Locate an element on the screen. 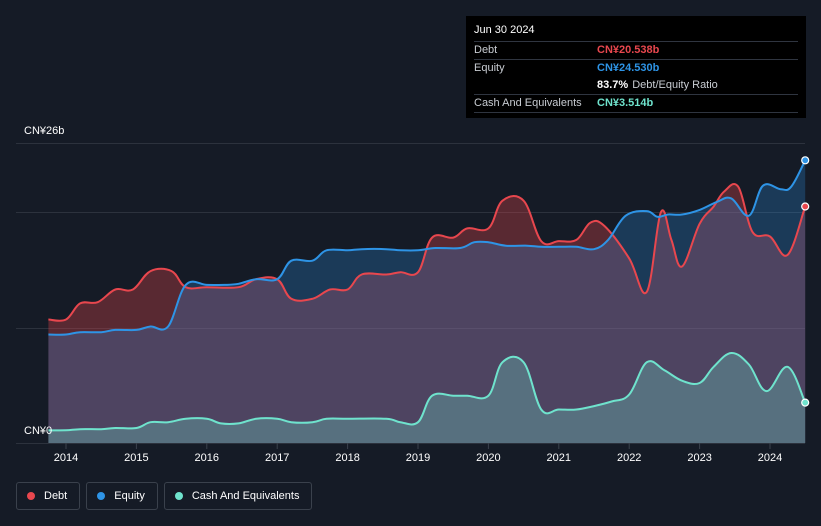 This screenshot has width=821, height=526. tooltip-row-cash: Cash And Equivalents CN¥3.514b is located at coordinates (636, 103).